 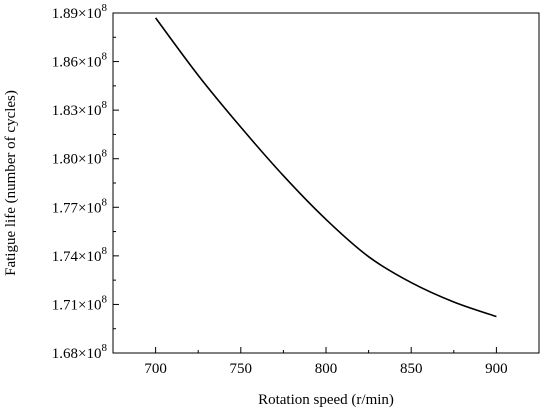 I want to click on x-axis-ticks: 700 750 800 850 900, so click(x=326, y=362).